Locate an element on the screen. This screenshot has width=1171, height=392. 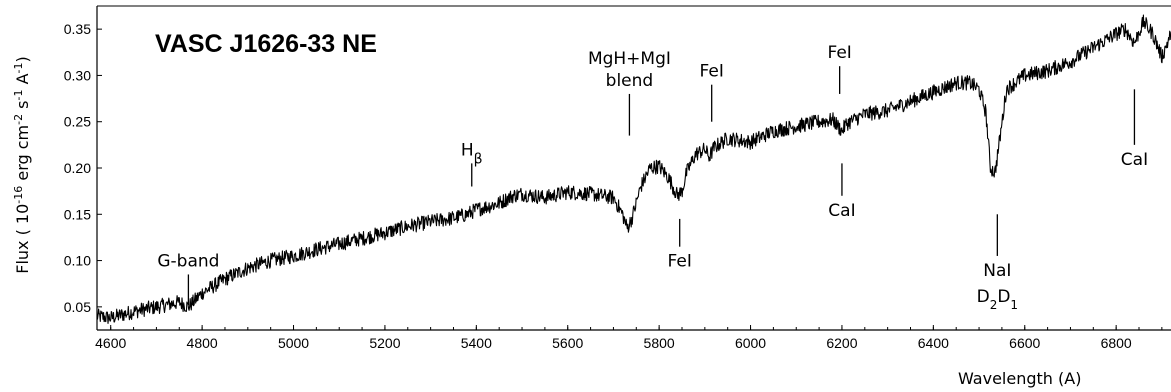
annotation-cai-6840: CaI is located at coordinates (1134, 129).